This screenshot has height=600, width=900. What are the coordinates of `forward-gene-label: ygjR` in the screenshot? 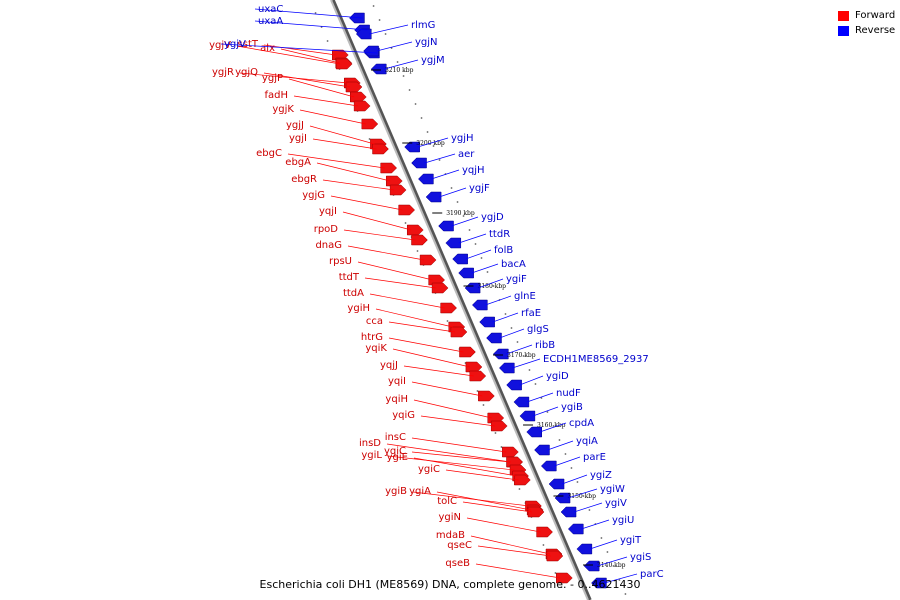 It's located at (223, 72).